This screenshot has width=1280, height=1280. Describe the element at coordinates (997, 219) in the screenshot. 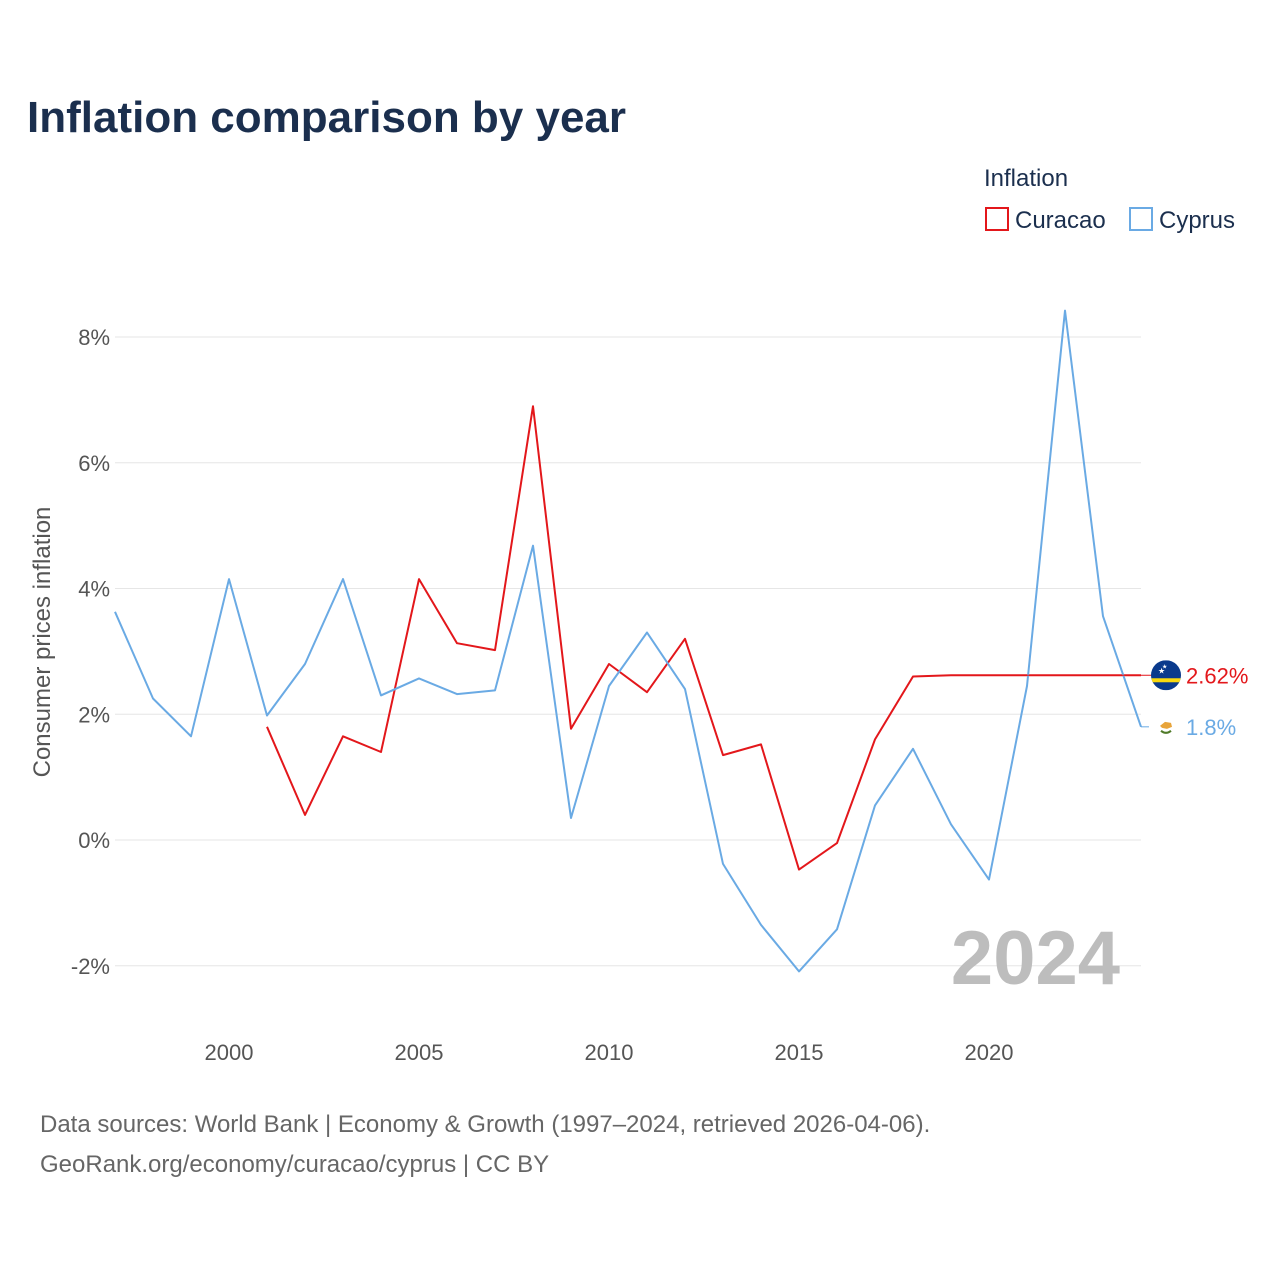

I see `legend-swatch-curacao` at that location.